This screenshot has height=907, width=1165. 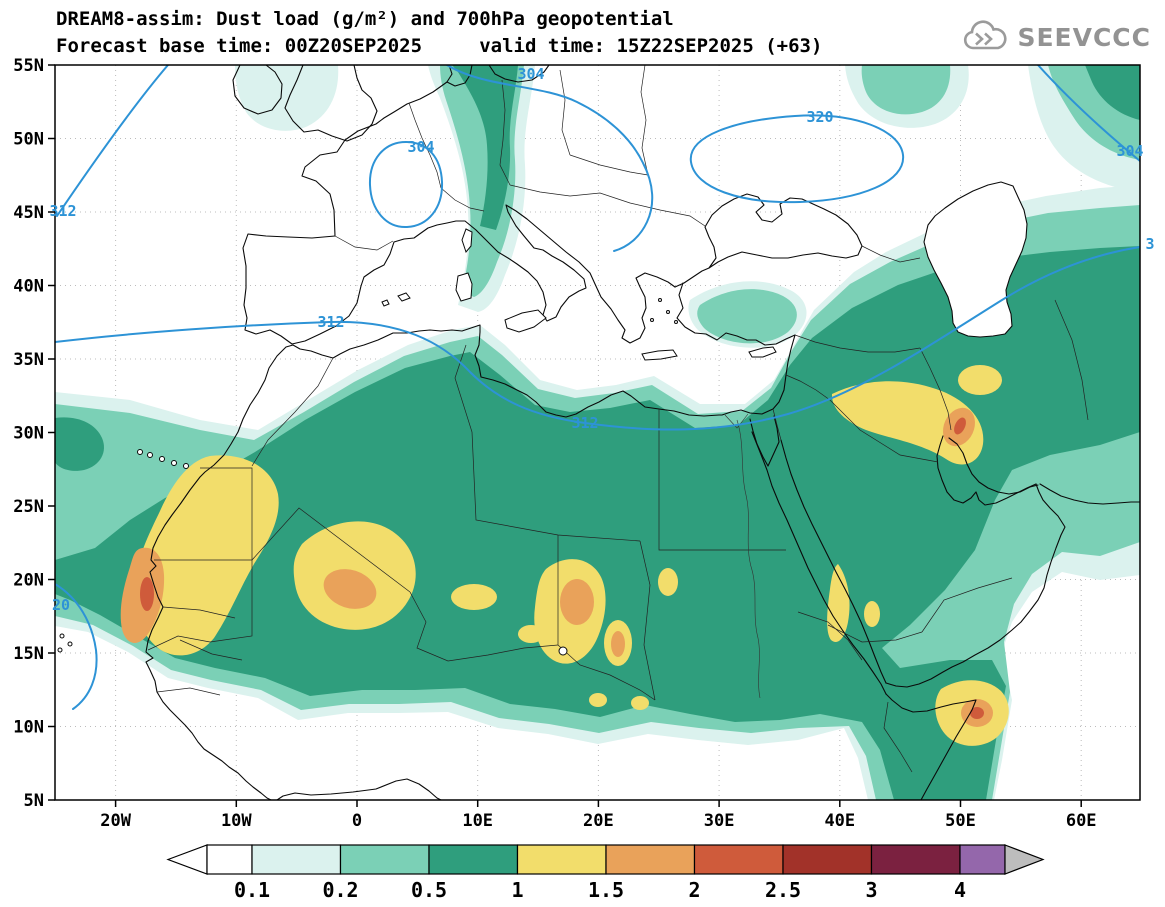 I want to click on svg-text: 2.5, so click(x=783, y=890).